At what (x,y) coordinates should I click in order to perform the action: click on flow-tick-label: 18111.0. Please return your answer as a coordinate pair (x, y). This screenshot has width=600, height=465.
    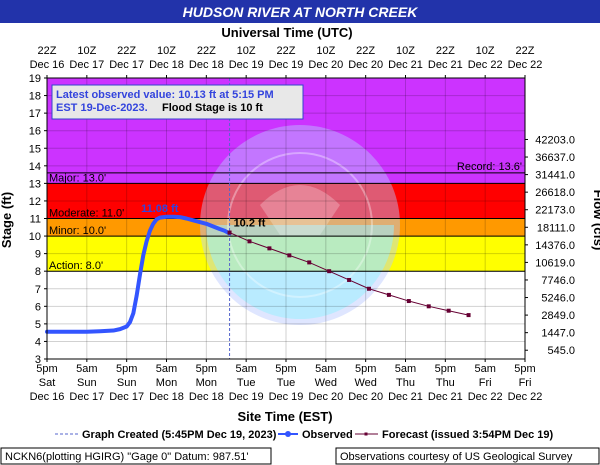
    Looking at the image, I should click on (556, 228).